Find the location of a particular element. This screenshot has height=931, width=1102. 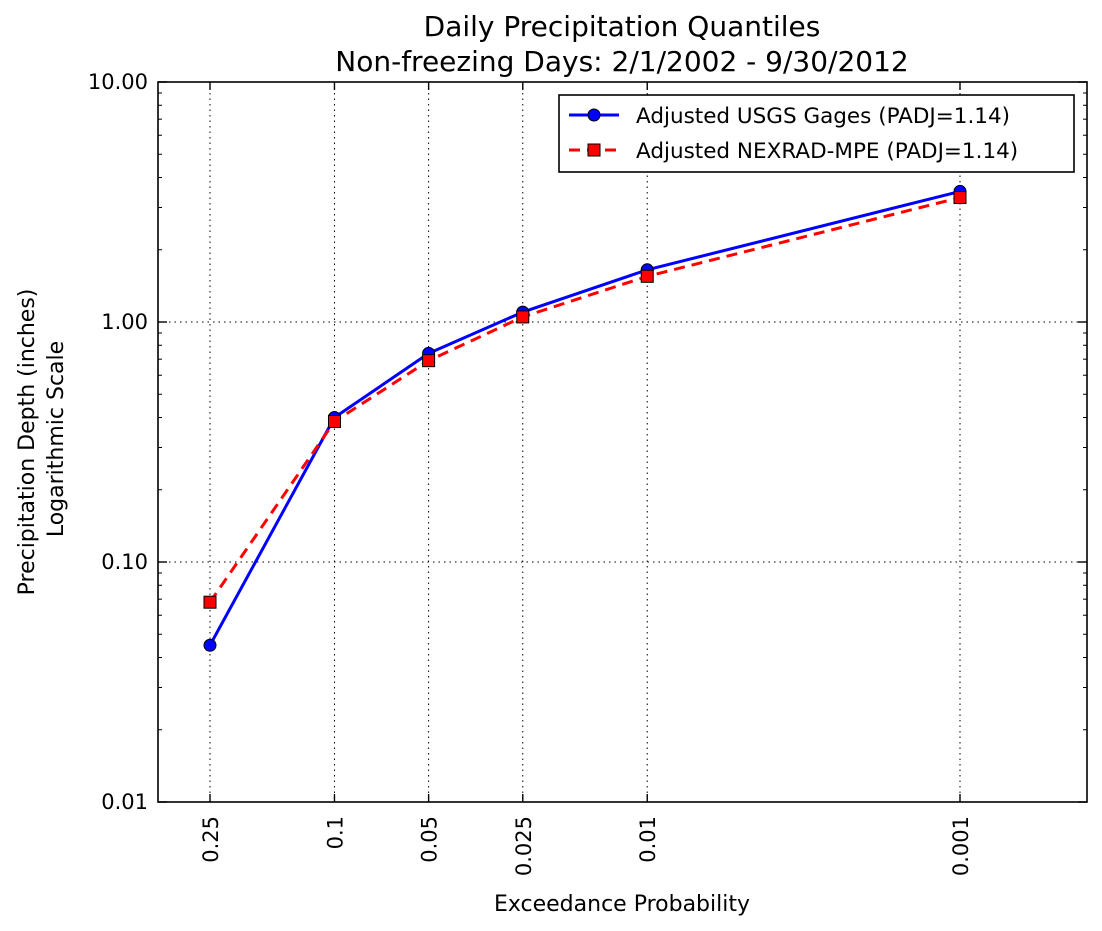

x-tick-label: 0.05 is located at coordinates (430, 839).